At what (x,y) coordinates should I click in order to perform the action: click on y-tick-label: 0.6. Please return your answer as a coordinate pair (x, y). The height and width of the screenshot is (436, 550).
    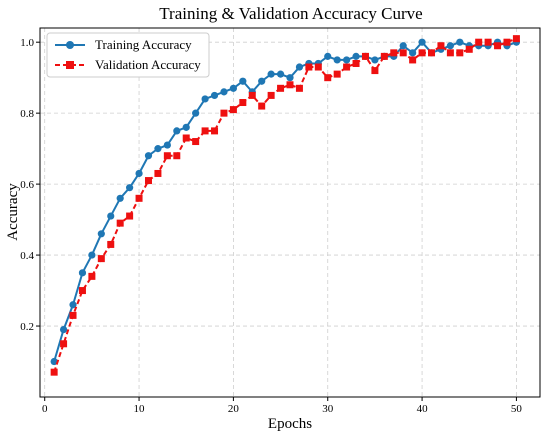
    Looking at the image, I should click on (27, 185).